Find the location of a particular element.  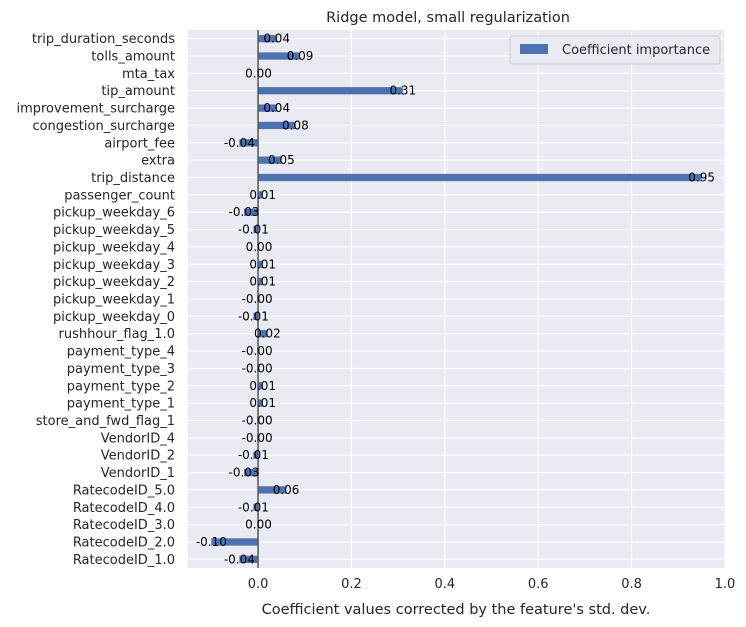

bar-value-label: -0.10 is located at coordinates (211, 542).